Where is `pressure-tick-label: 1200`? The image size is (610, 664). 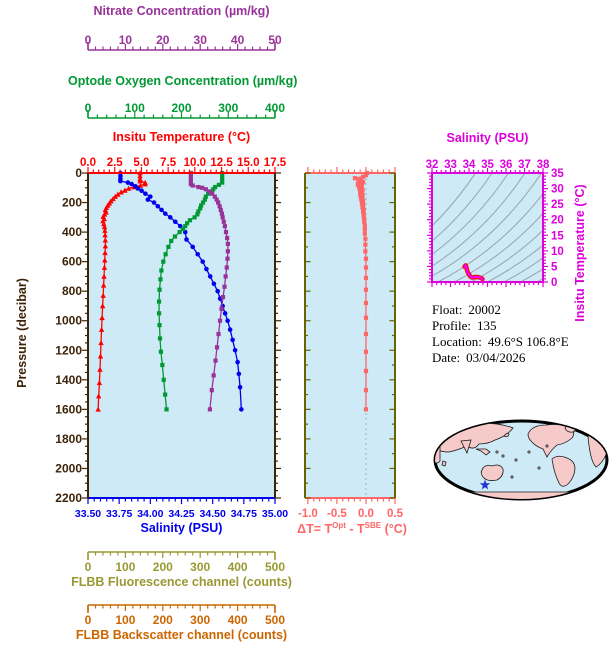 pressure-tick-label: 1200 is located at coordinates (68, 350).